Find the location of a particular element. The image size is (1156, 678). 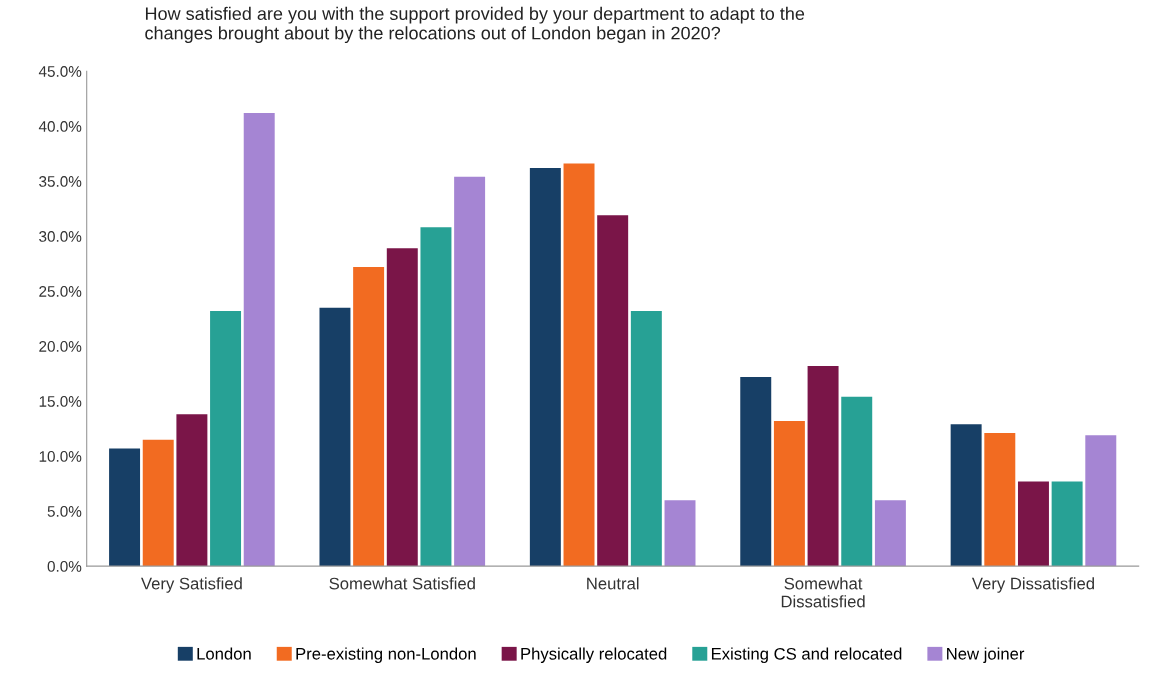

y-tick-label: 30.0% is located at coordinates (60, 236).